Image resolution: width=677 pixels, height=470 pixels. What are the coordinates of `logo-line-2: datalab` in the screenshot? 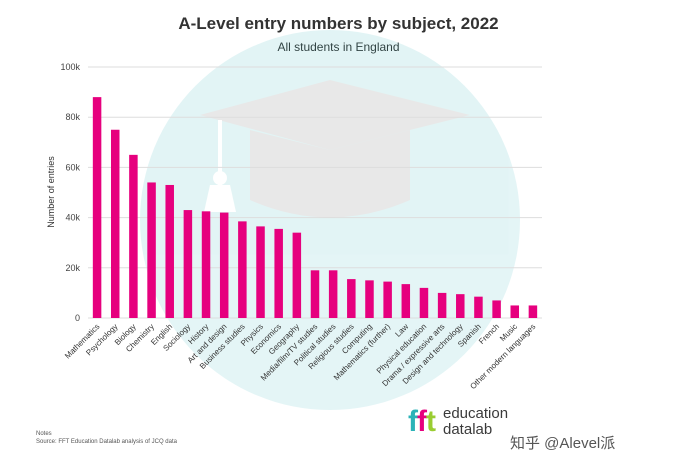 It's located at (468, 429).